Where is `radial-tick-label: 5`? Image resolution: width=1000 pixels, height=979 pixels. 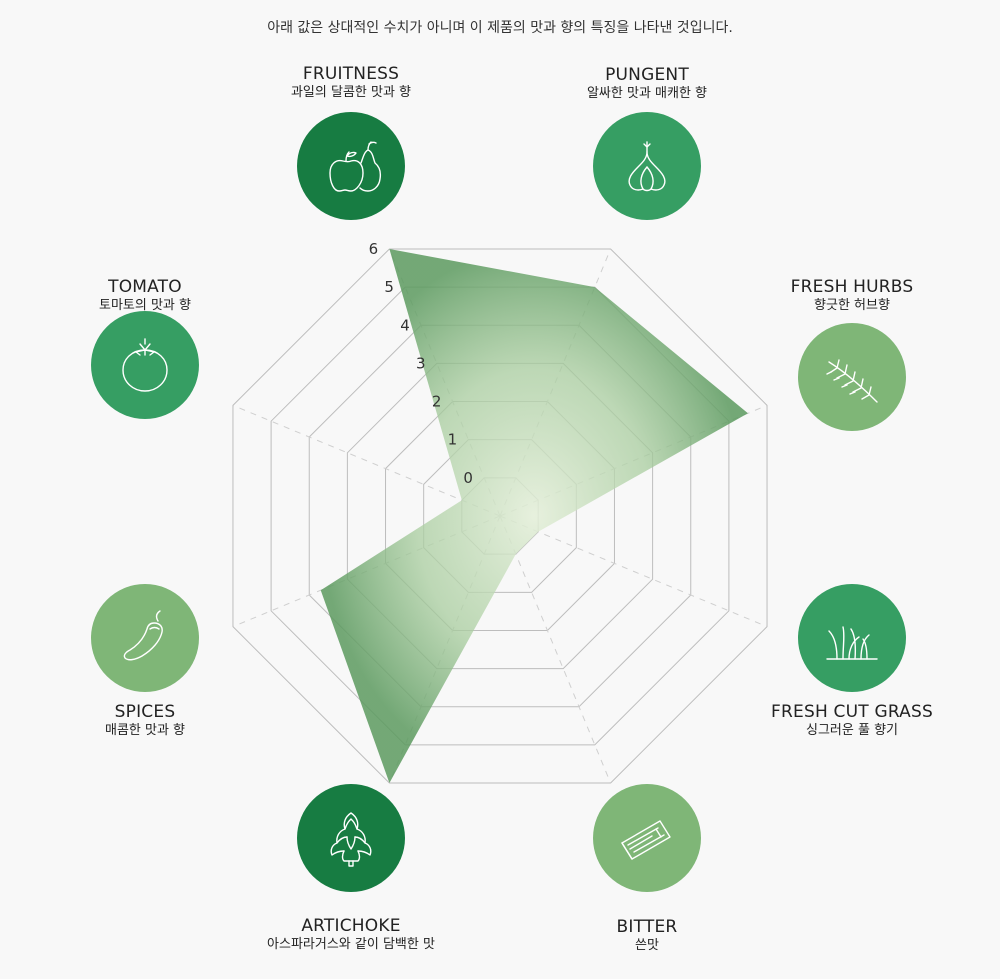 radial-tick-label: 5 is located at coordinates (389, 287).